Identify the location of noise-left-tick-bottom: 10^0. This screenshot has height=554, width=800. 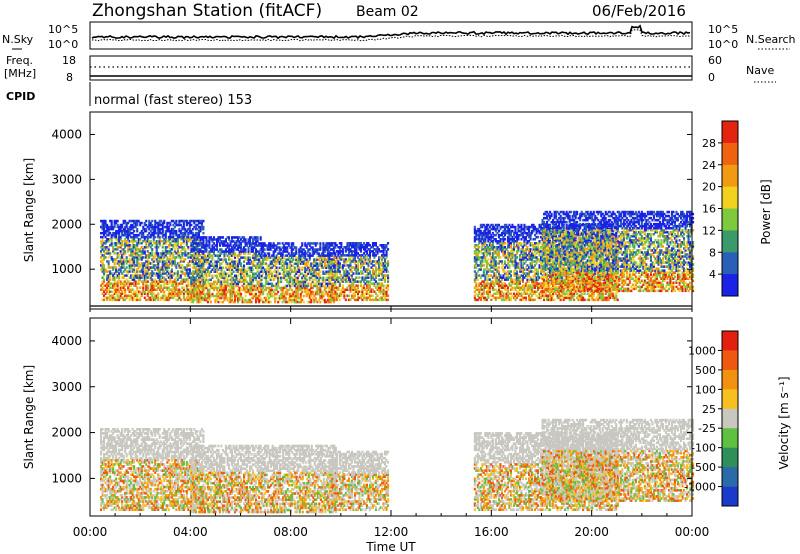
(63, 44).